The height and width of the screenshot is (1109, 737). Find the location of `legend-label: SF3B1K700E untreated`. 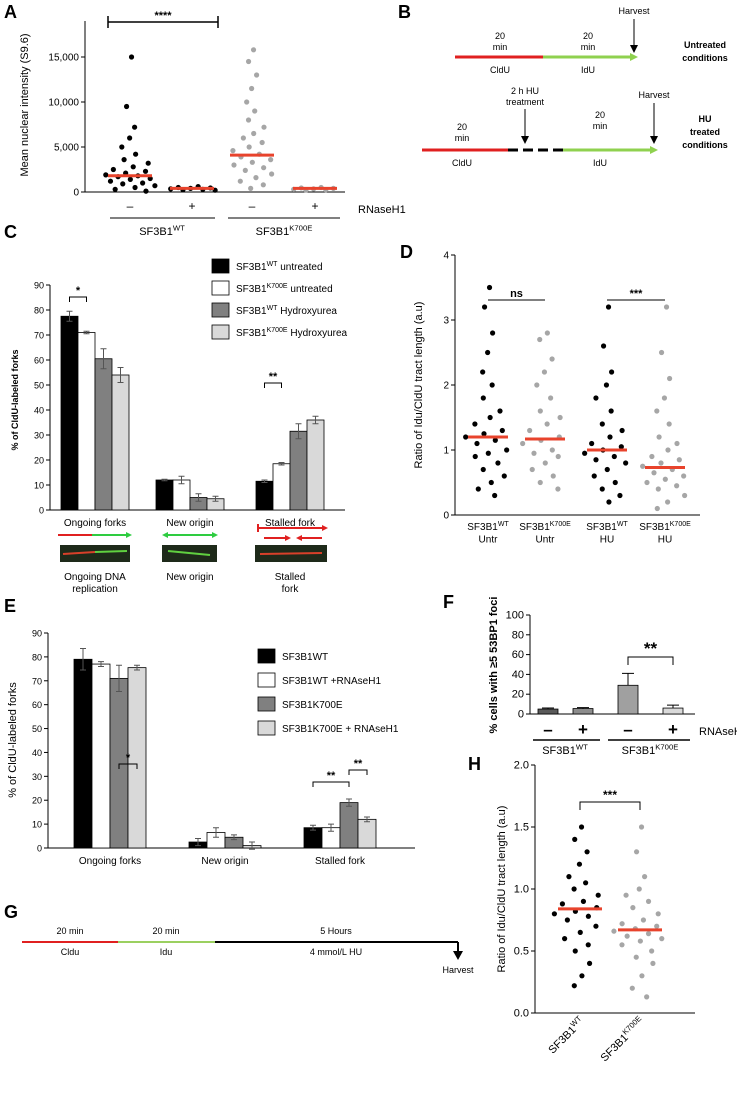

legend-label: SF3B1K700E untreated is located at coordinates (284, 289).